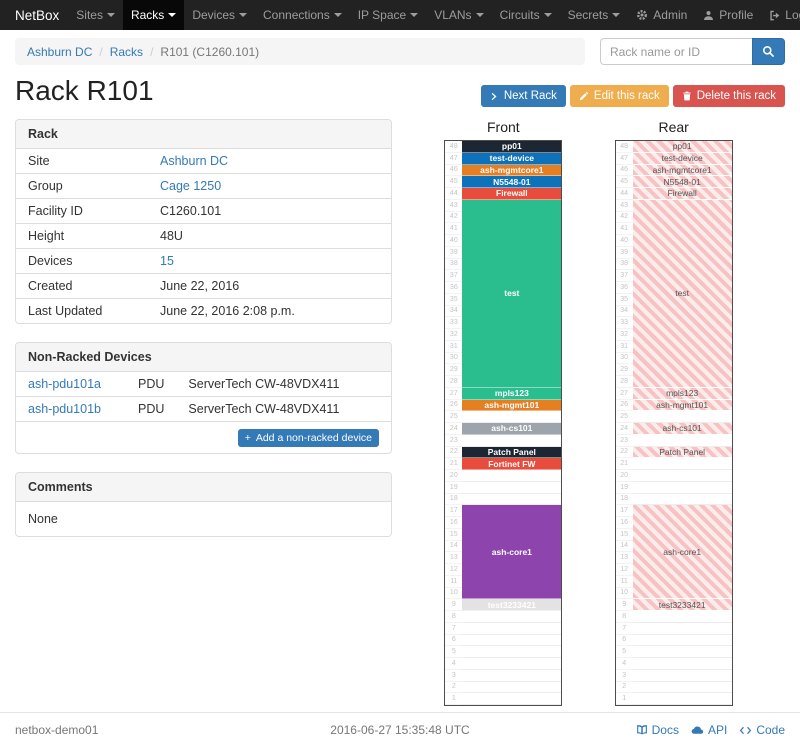 This screenshot has height=753, width=800. Describe the element at coordinates (728, 15) in the screenshot. I see `nav-item-profile: Profile` at that location.